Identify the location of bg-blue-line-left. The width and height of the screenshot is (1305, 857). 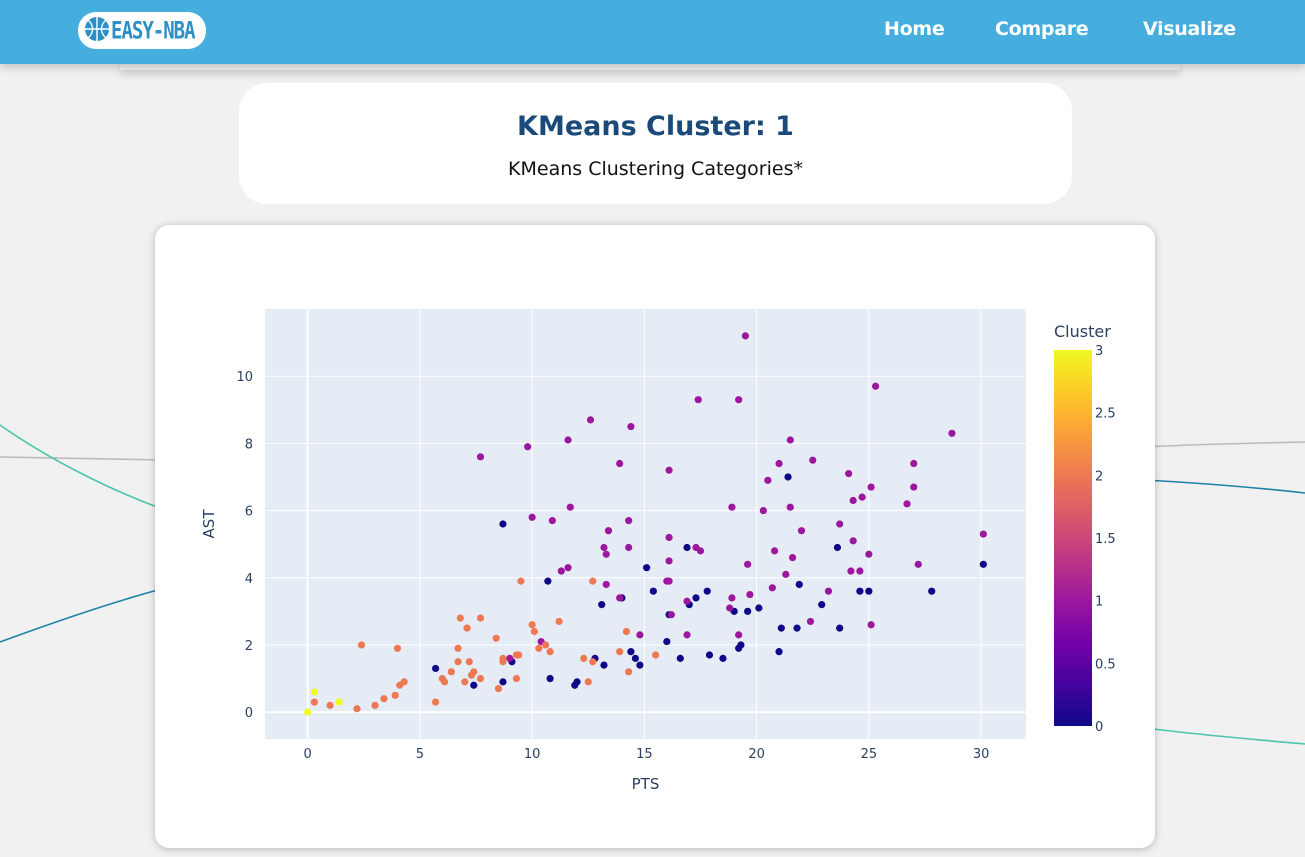
(83, 615).